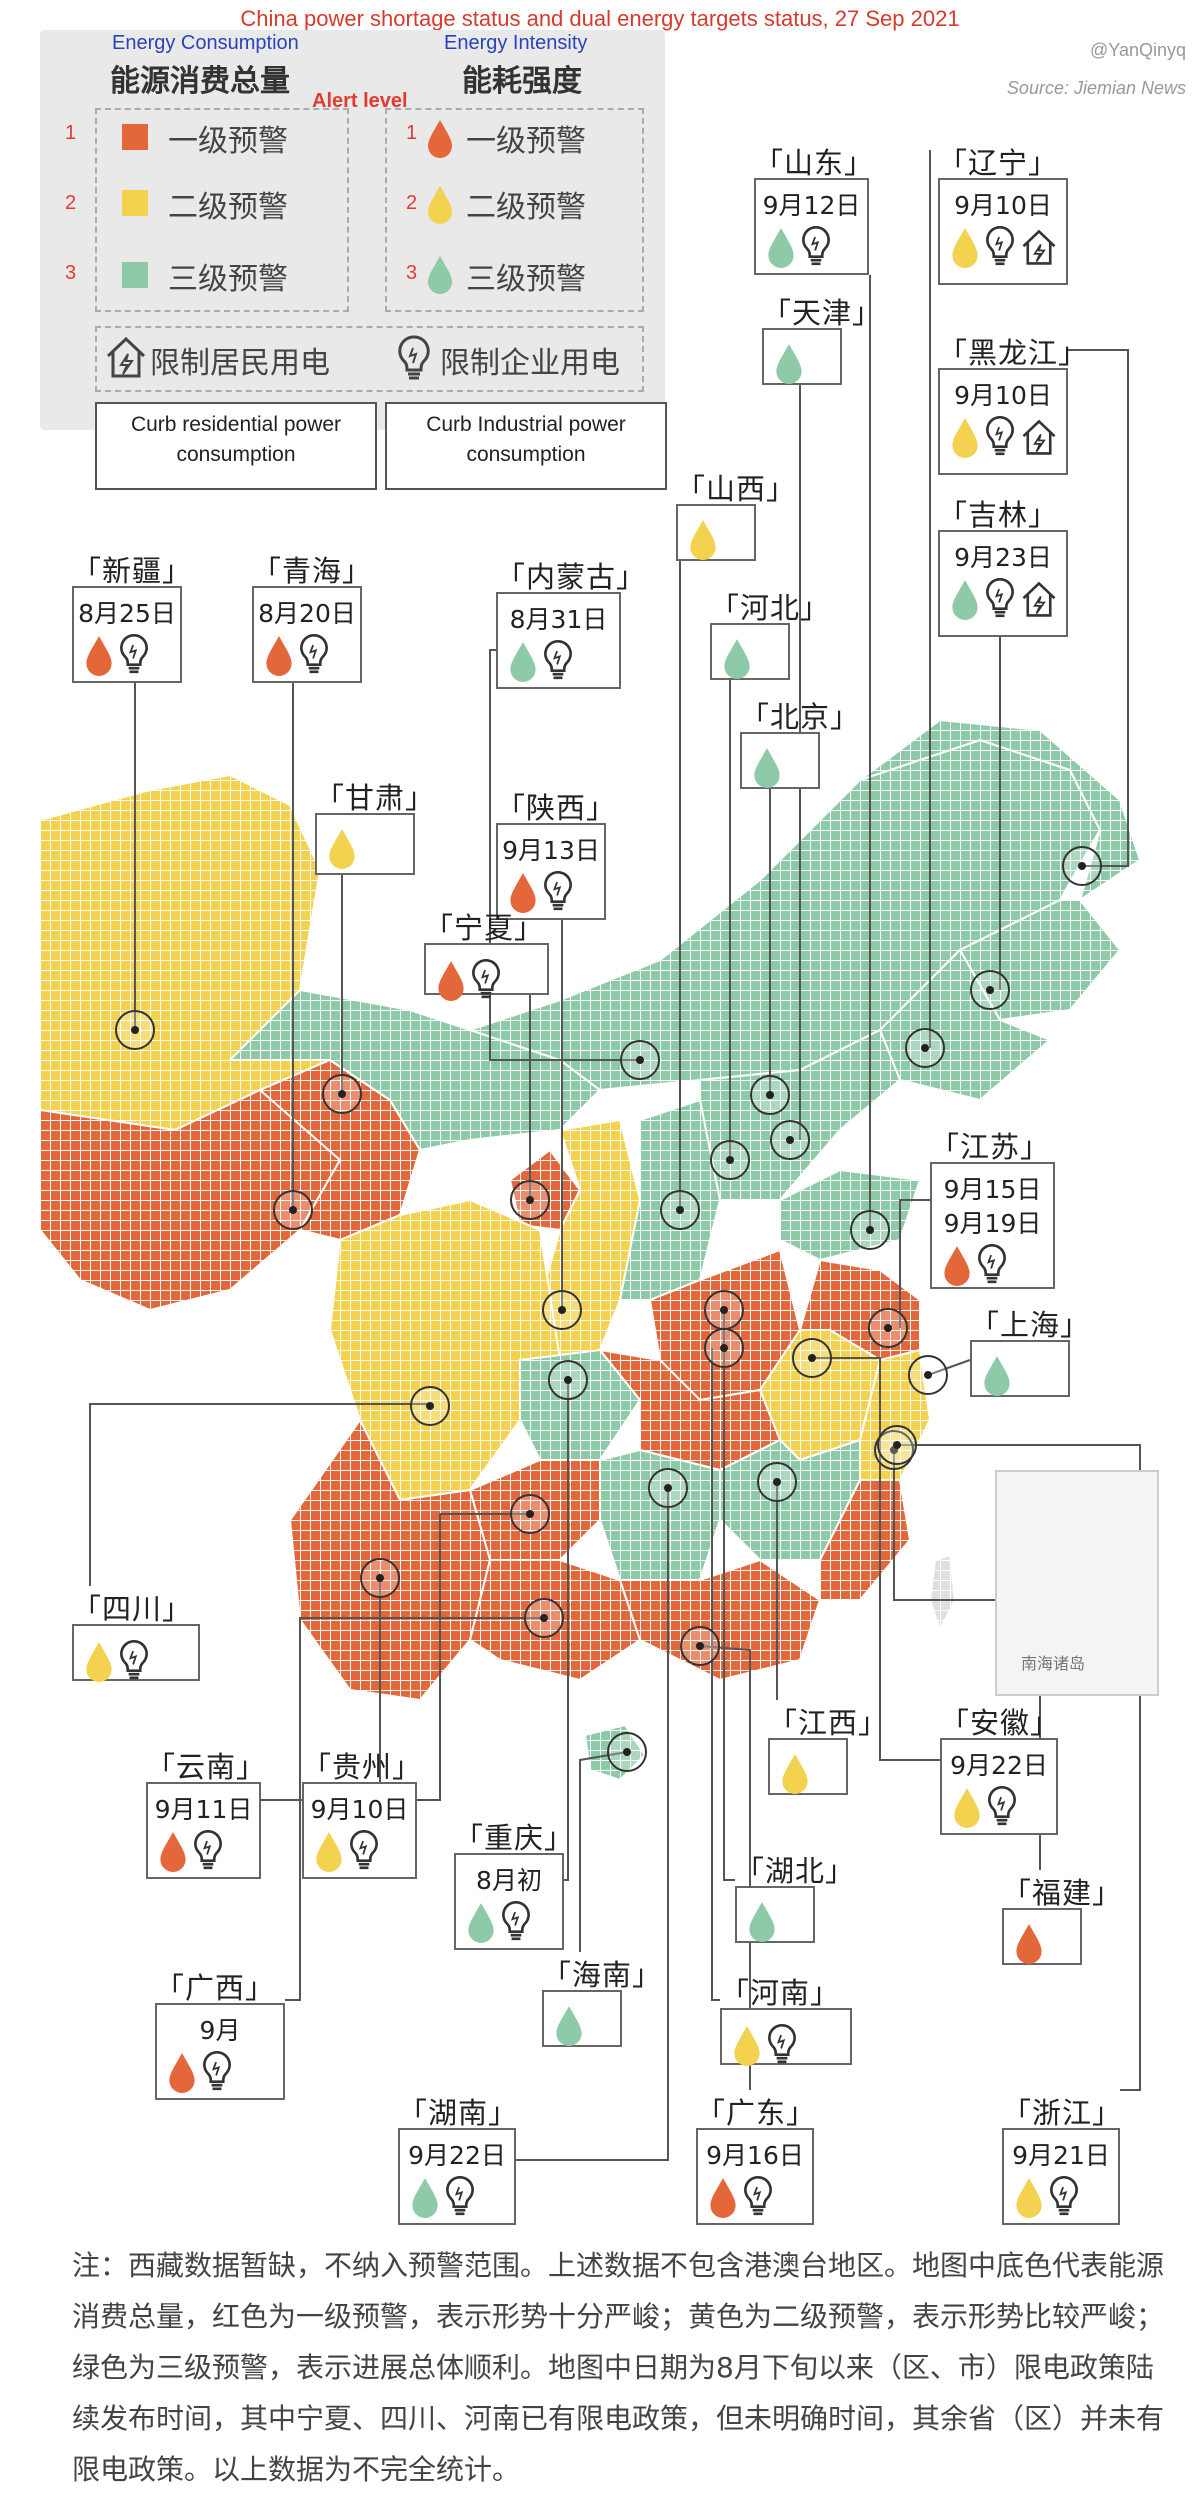  Describe the element at coordinates (544, 1618) in the screenshot. I see `map-marker-guangxi` at that location.